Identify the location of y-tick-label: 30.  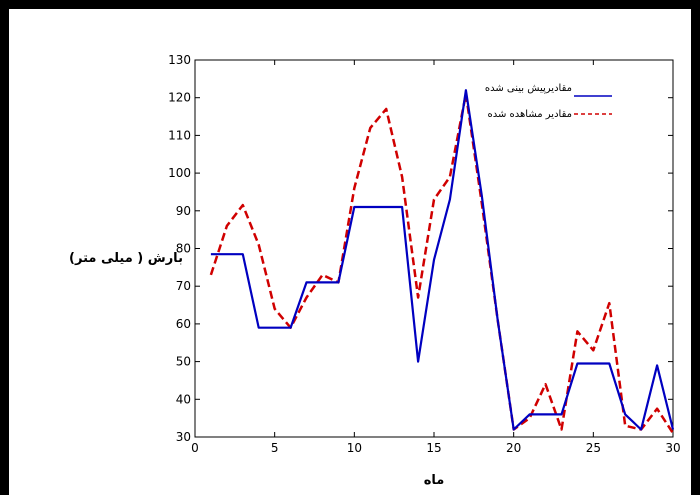
(183, 437).